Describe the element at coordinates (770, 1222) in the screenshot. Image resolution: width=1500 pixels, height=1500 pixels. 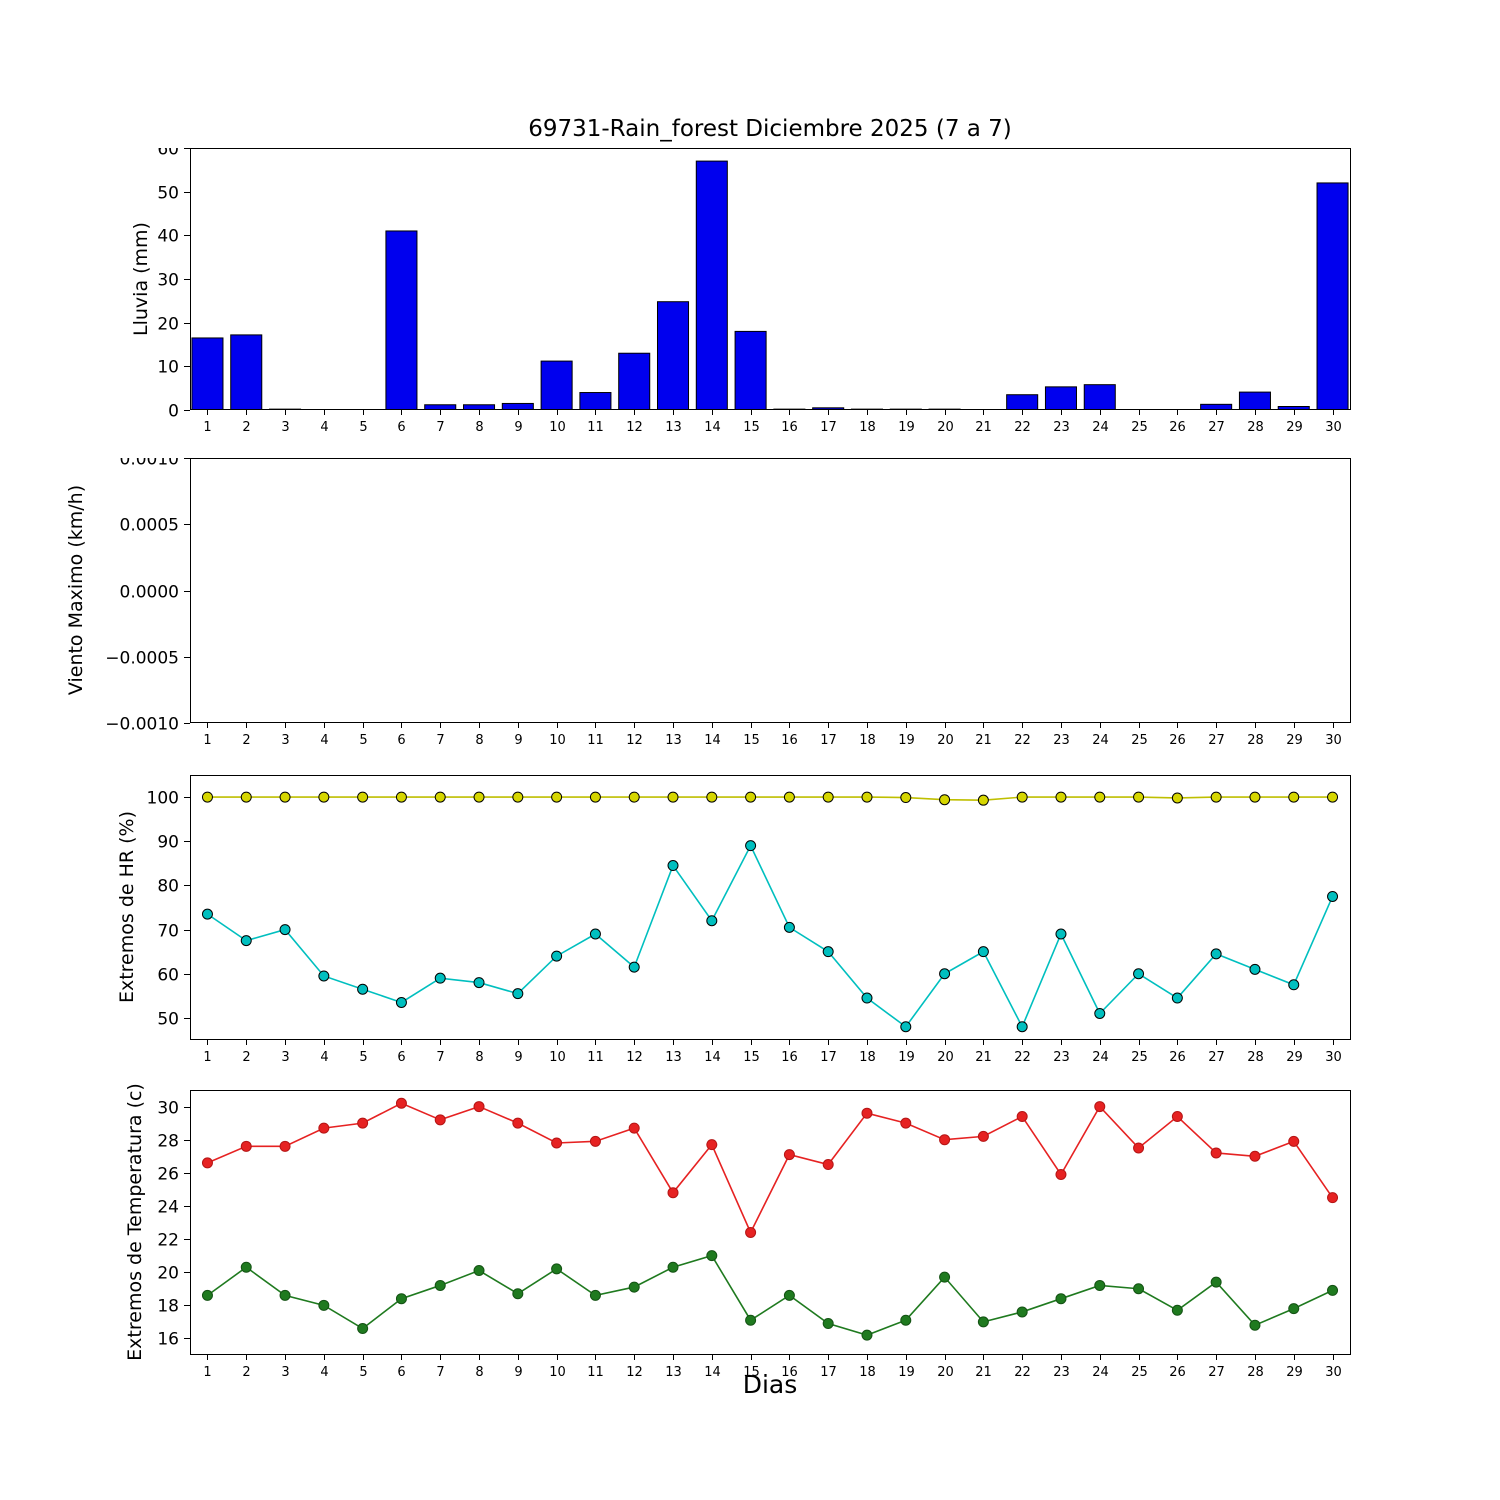
I see `plot-frame` at that location.